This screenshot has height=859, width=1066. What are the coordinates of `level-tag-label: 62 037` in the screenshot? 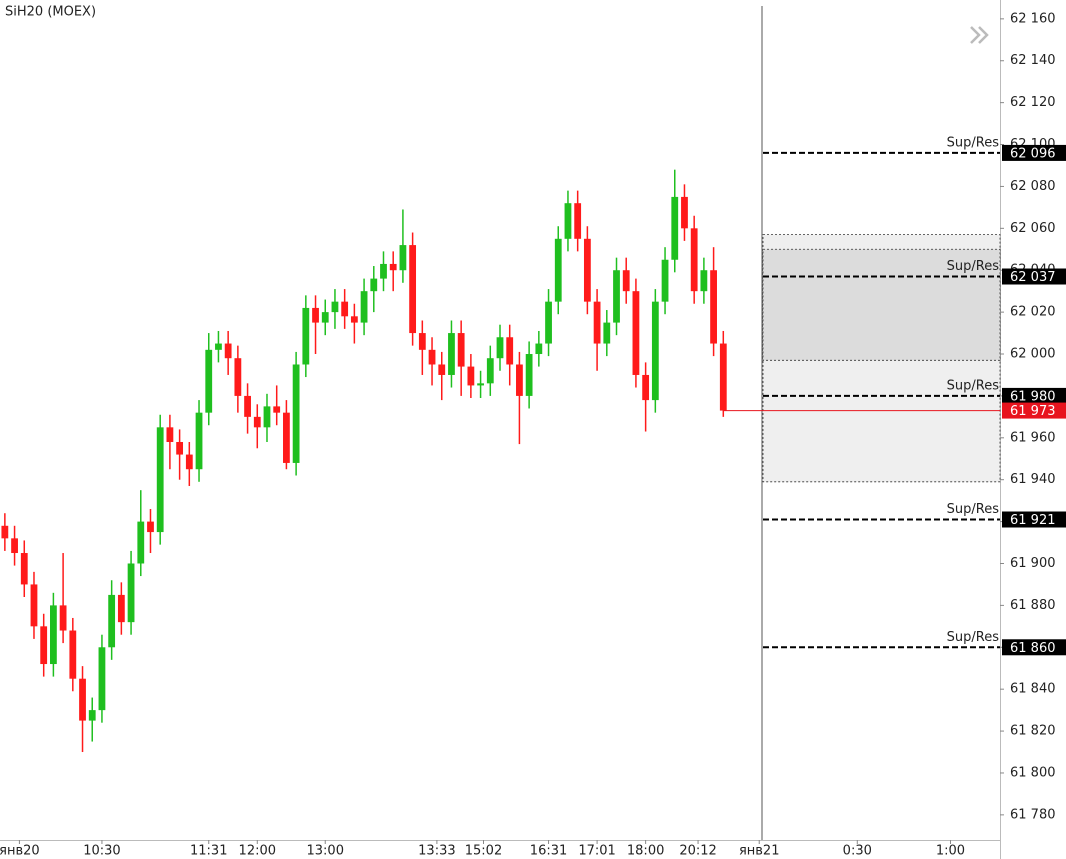 It's located at (1033, 277).